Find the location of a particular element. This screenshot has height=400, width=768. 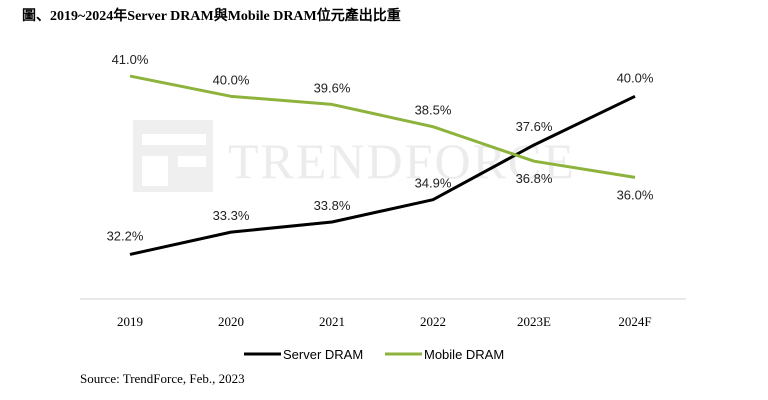

data-label-server-dram-2019: 32.2% is located at coordinates (125, 235).